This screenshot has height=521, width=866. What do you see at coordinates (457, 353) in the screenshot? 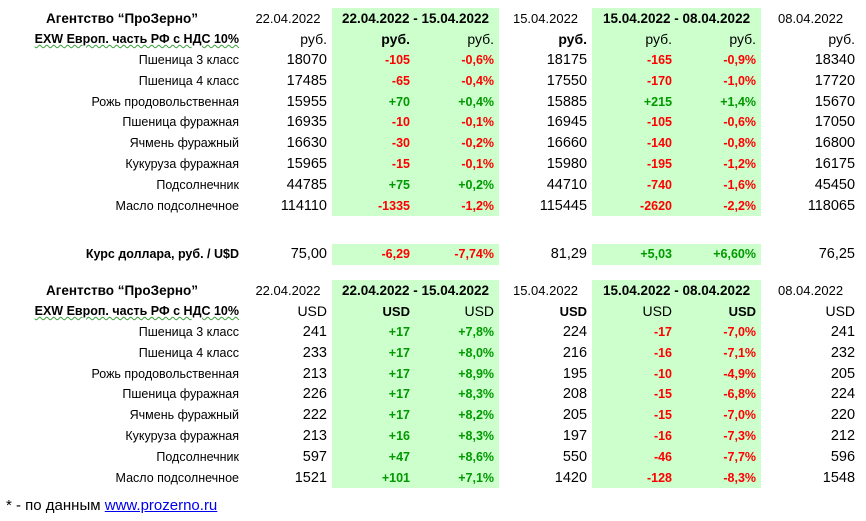
I see `pct-1: +8,0%` at bounding box center [457, 353].